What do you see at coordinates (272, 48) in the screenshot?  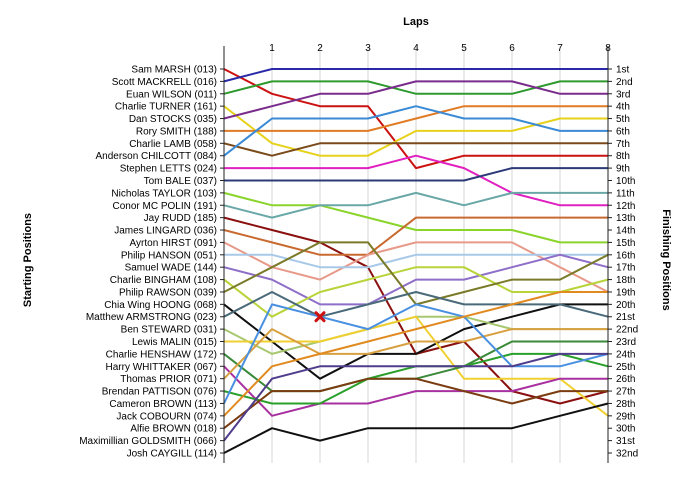 I see `x-tick-label: 1` at bounding box center [272, 48].